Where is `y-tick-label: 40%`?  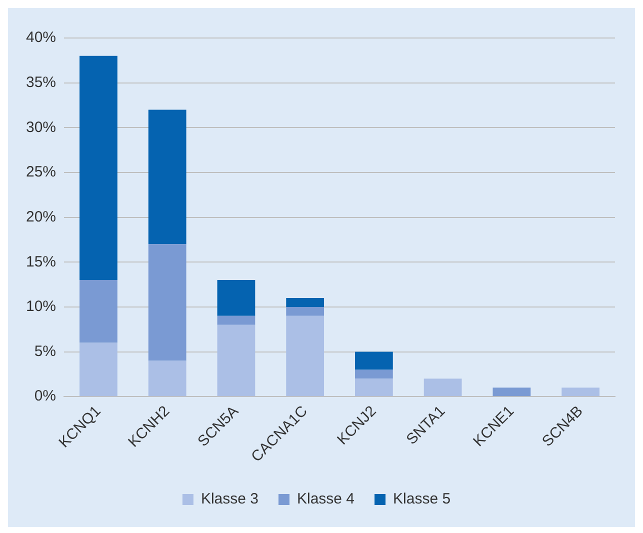 y-tick-label: 40% is located at coordinates (41, 37).